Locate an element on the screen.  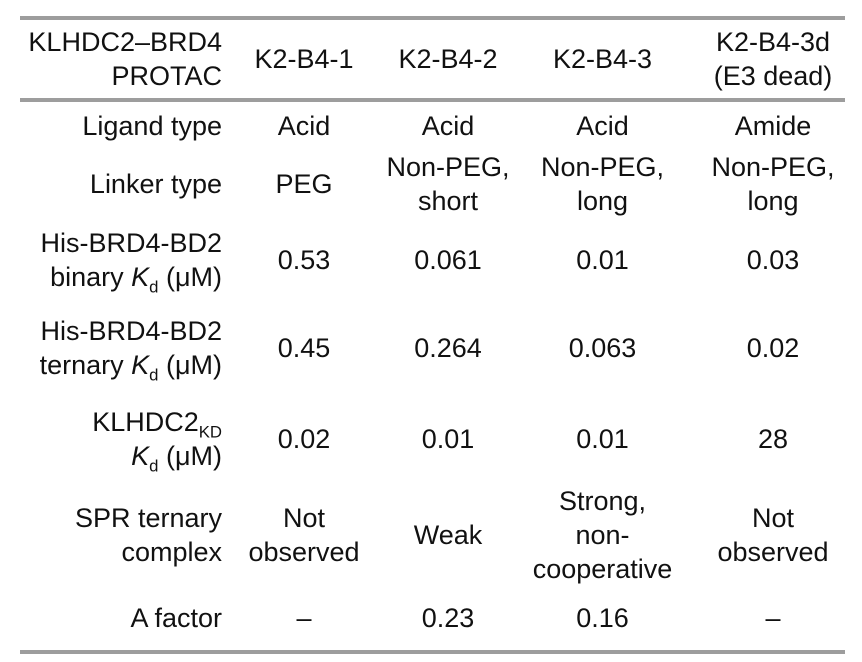
cell-line: Weak is located at coordinates (448, 535).